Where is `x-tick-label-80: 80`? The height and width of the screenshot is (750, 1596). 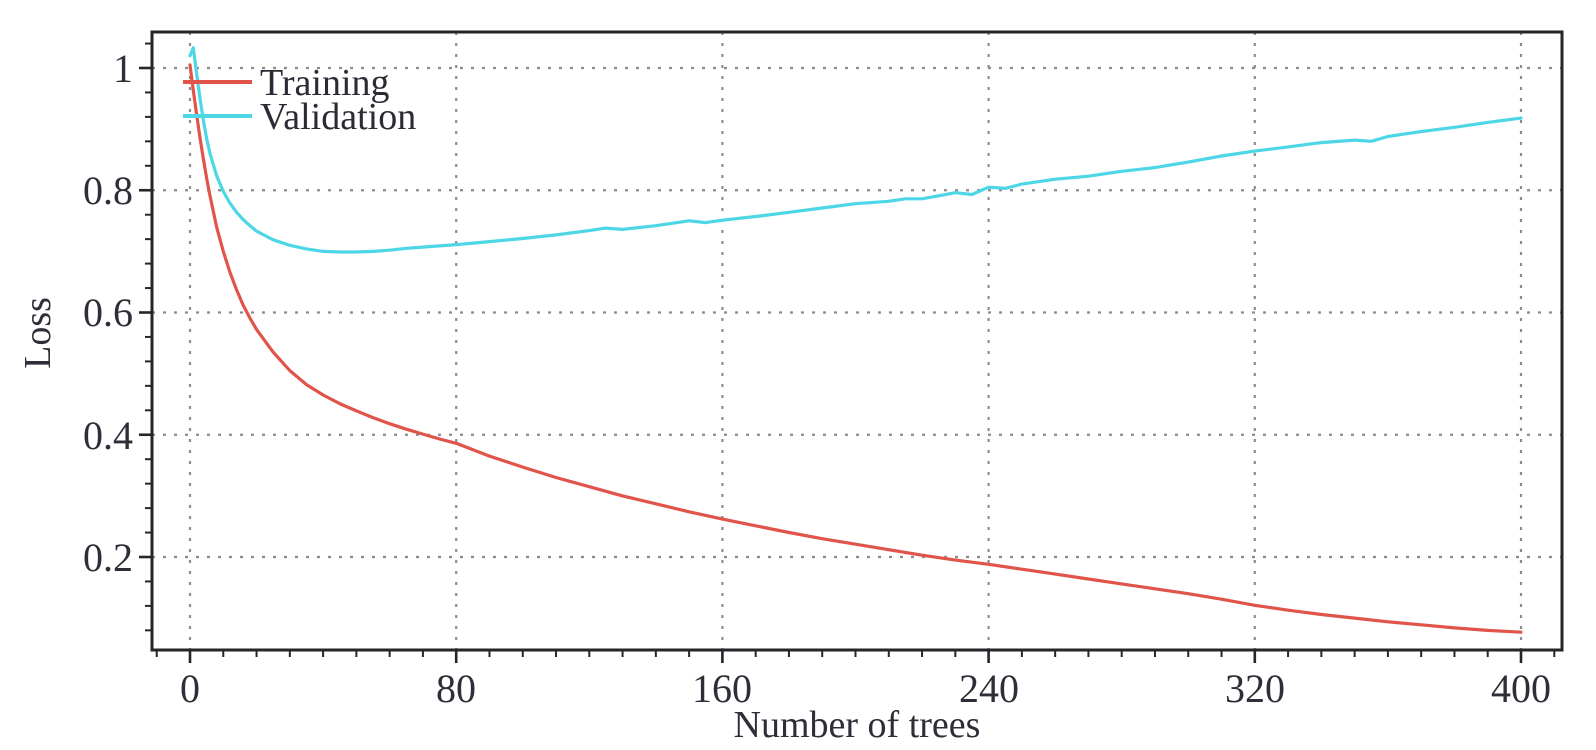 x-tick-label-80: 80 is located at coordinates (456, 688).